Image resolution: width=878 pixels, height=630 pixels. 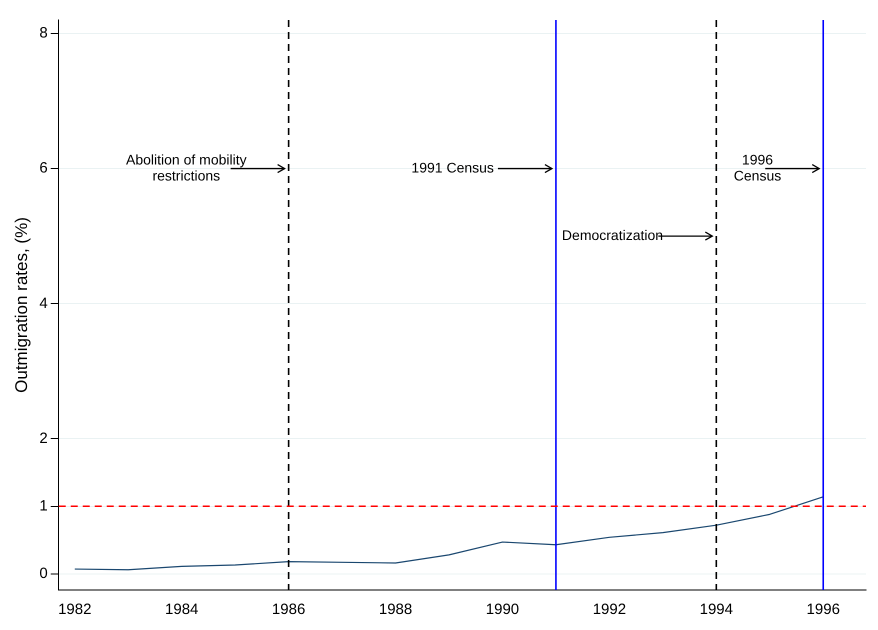 I want to click on x-tick-label: 1994, so click(x=716, y=609).